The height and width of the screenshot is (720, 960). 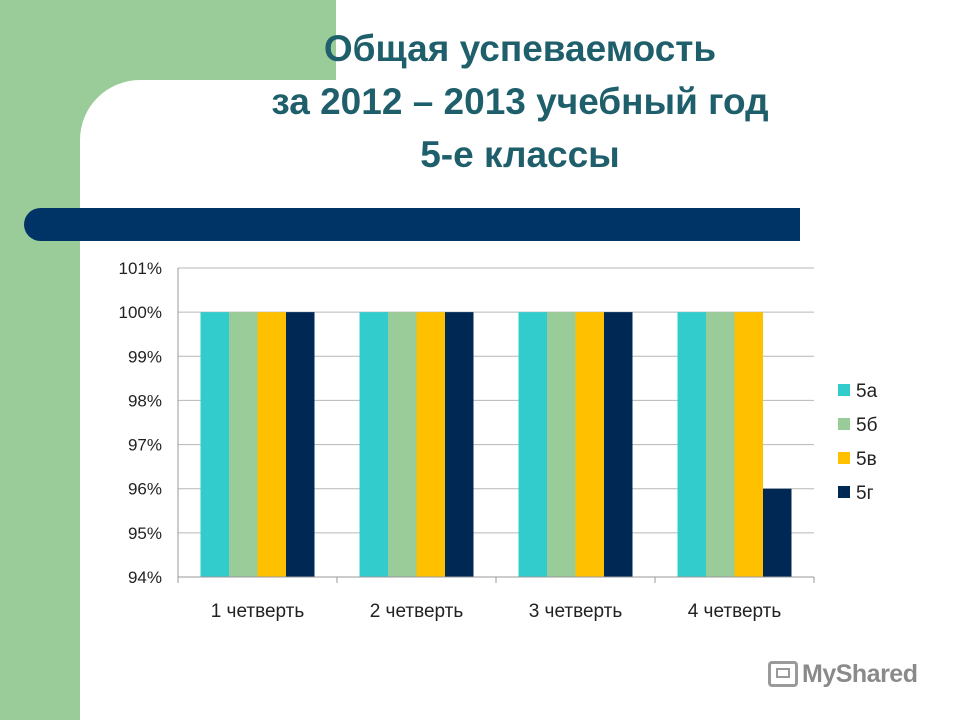 What do you see at coordinates (417, 611) in the screenshot?
I see `x-tick-label: 2 четверть` at bounding box center [417, 611].